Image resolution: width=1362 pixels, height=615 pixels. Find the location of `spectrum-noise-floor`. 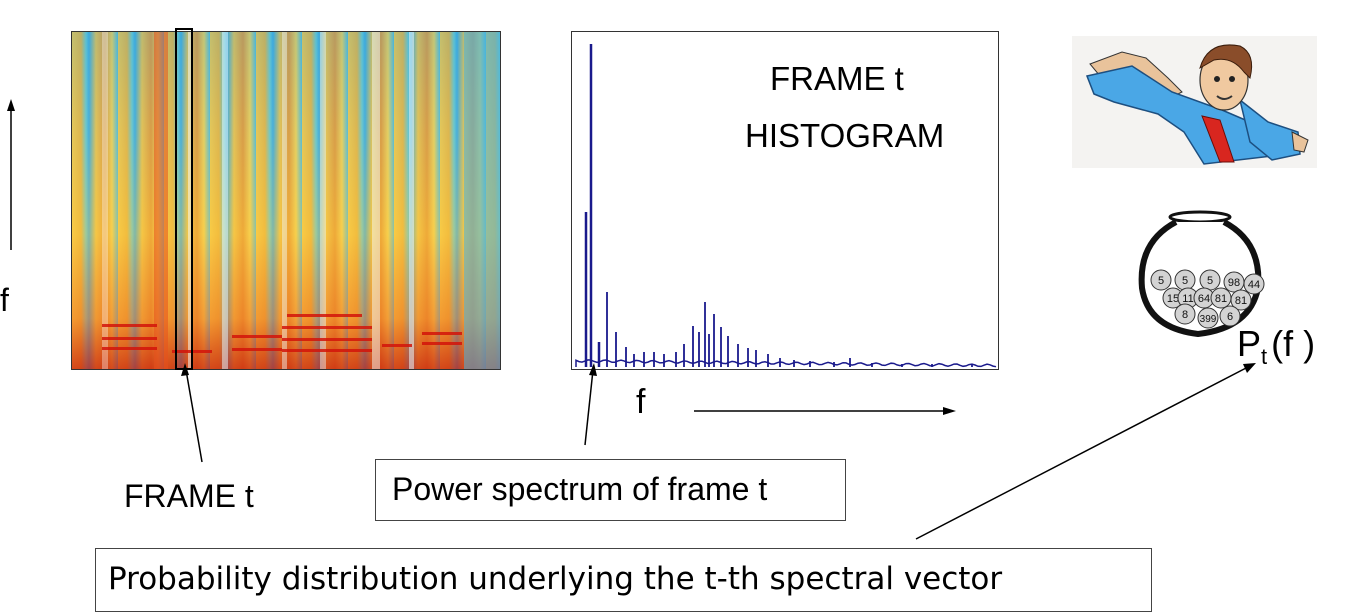

spectrum-noise-floor is located at coordinates (786, 363).